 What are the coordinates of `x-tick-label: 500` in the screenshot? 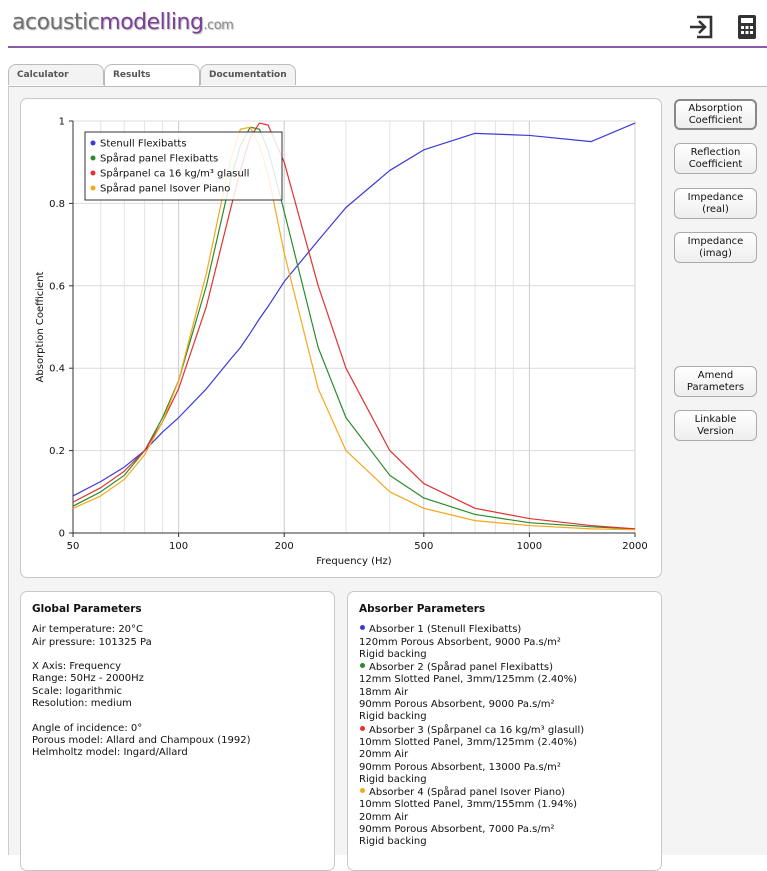 It's located at (423, 546).